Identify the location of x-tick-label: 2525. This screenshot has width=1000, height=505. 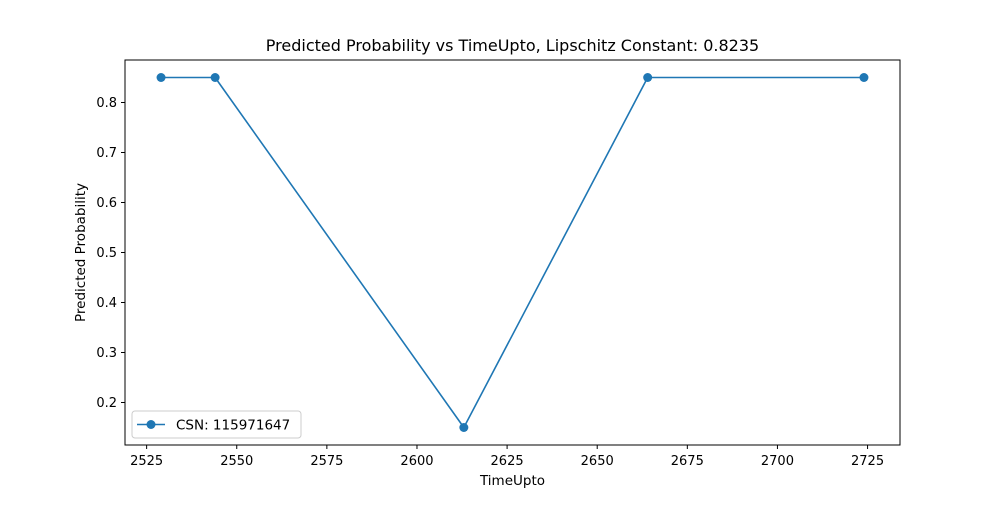
(146, 461).